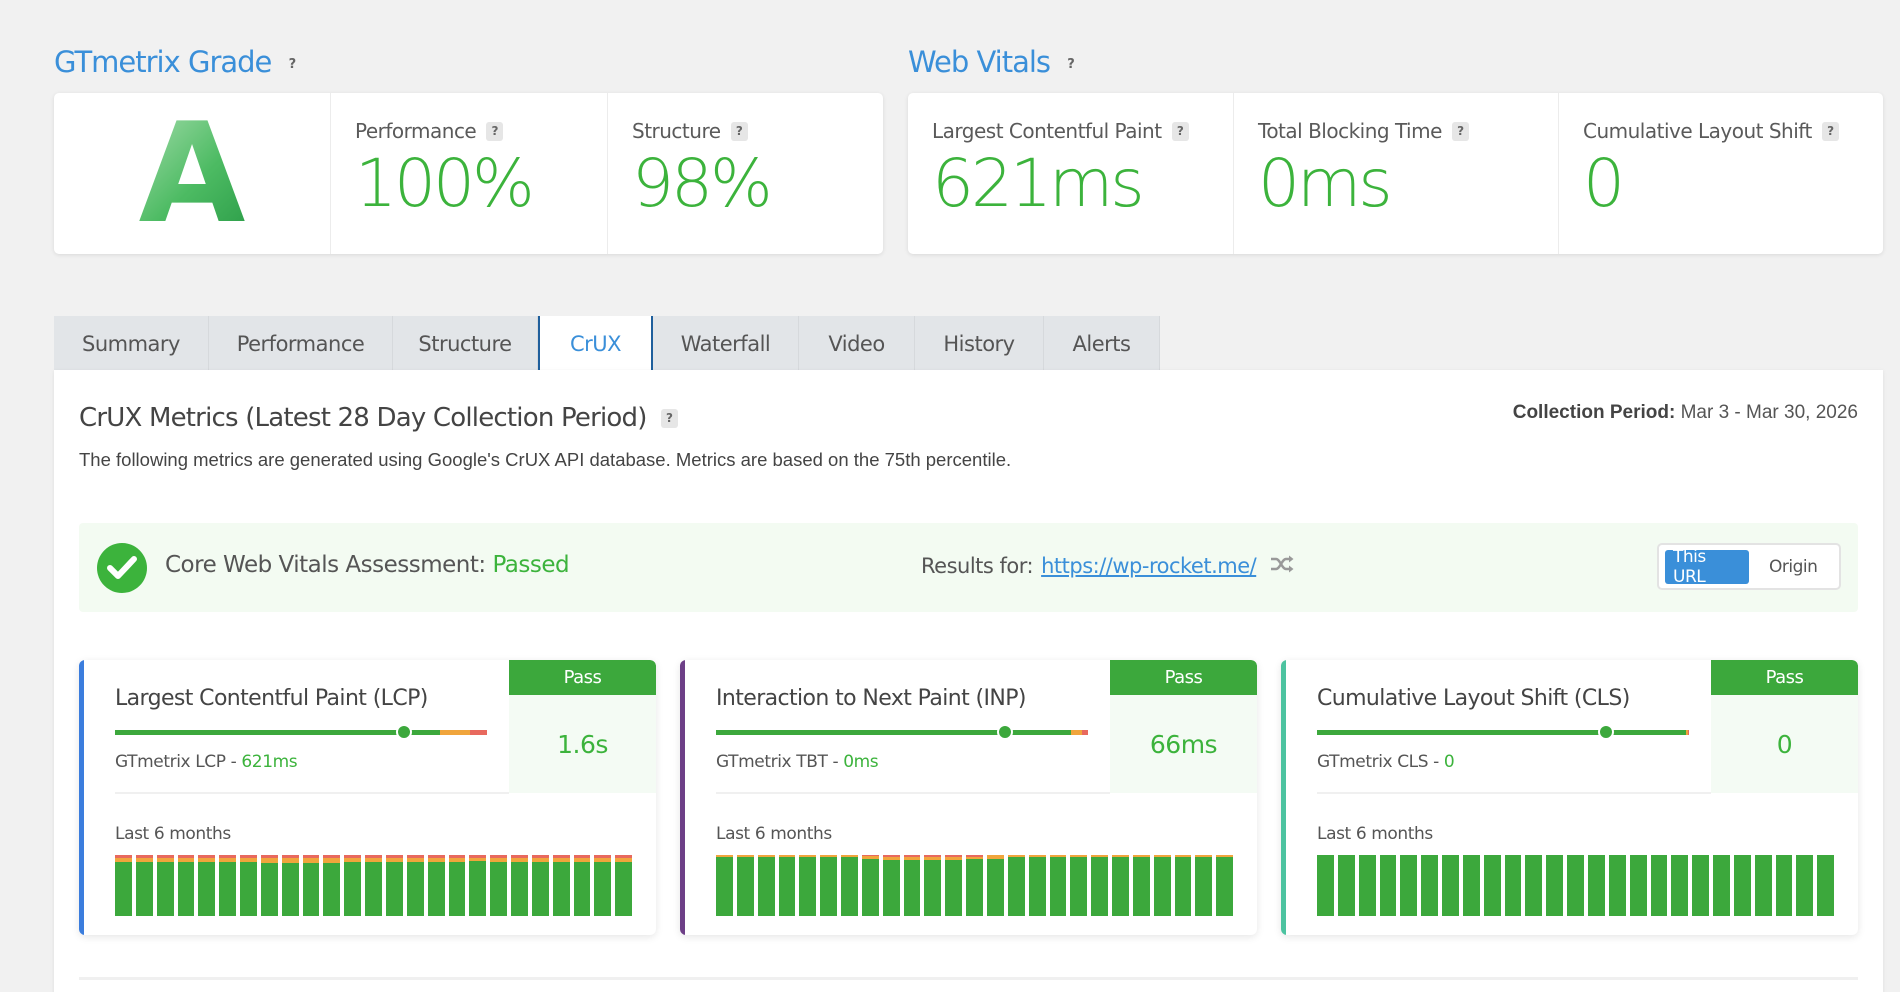 This screenshot has width=1900, height=992. What do you see at coordinates (1793, 566) in the screenshot?
I see `origin-option: Origin` at bounding box center [1793, 566].